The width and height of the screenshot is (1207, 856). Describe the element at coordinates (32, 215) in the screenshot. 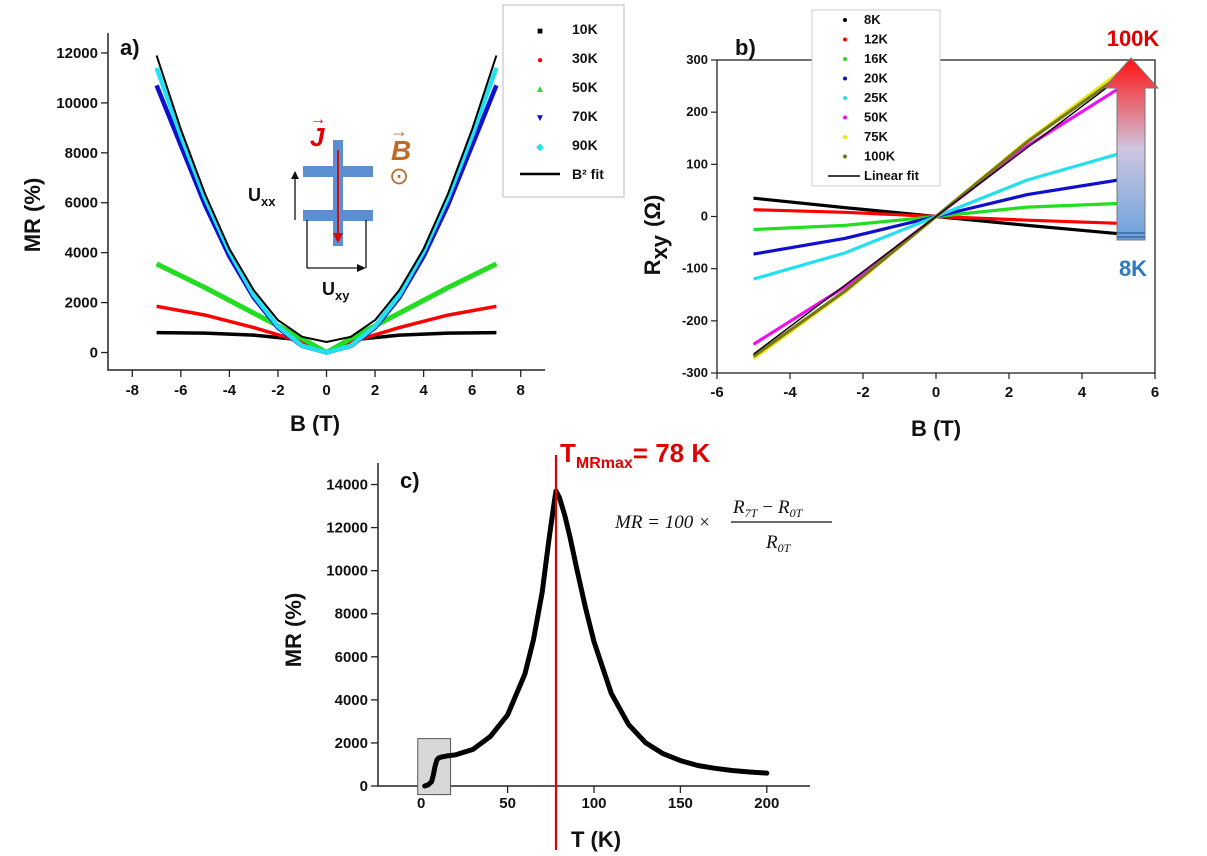

I see `panel-a-ylabel: MR (%)` at that location.